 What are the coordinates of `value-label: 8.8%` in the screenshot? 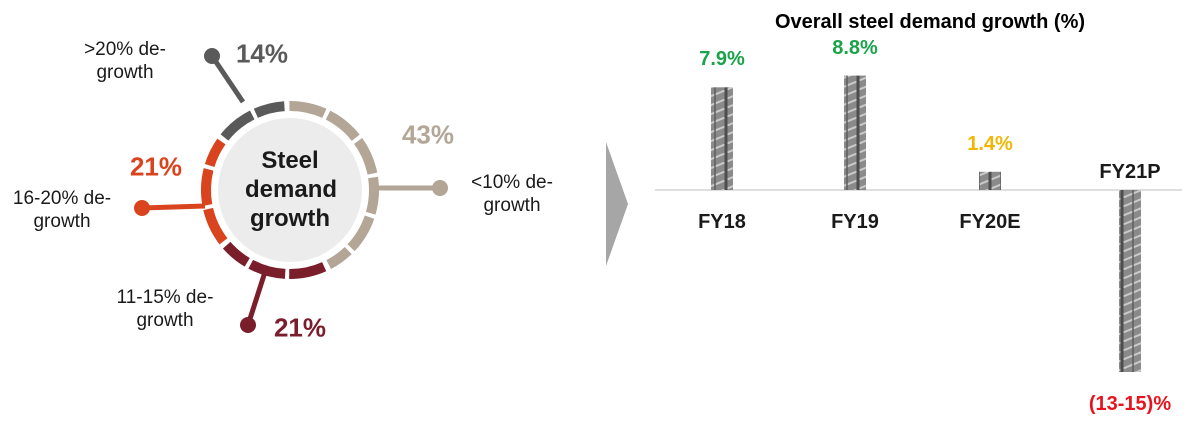 It's located at (855, 47).